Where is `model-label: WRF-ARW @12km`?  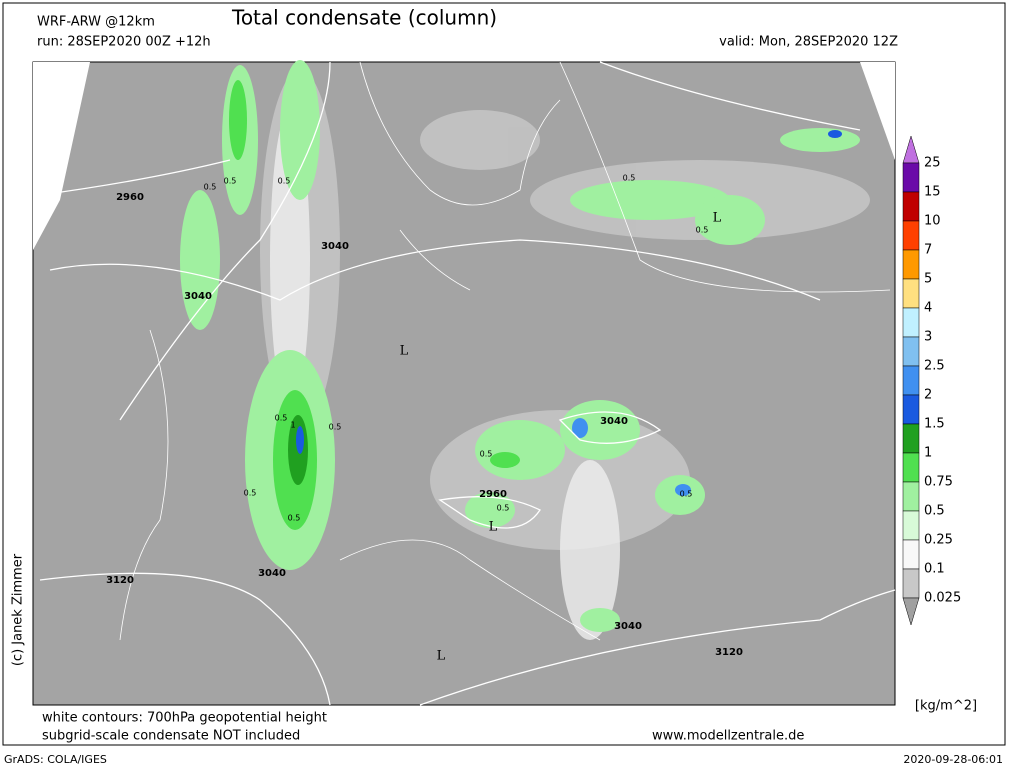
model-label: WRF-ARW @12km is located at coordinates (96, 22).